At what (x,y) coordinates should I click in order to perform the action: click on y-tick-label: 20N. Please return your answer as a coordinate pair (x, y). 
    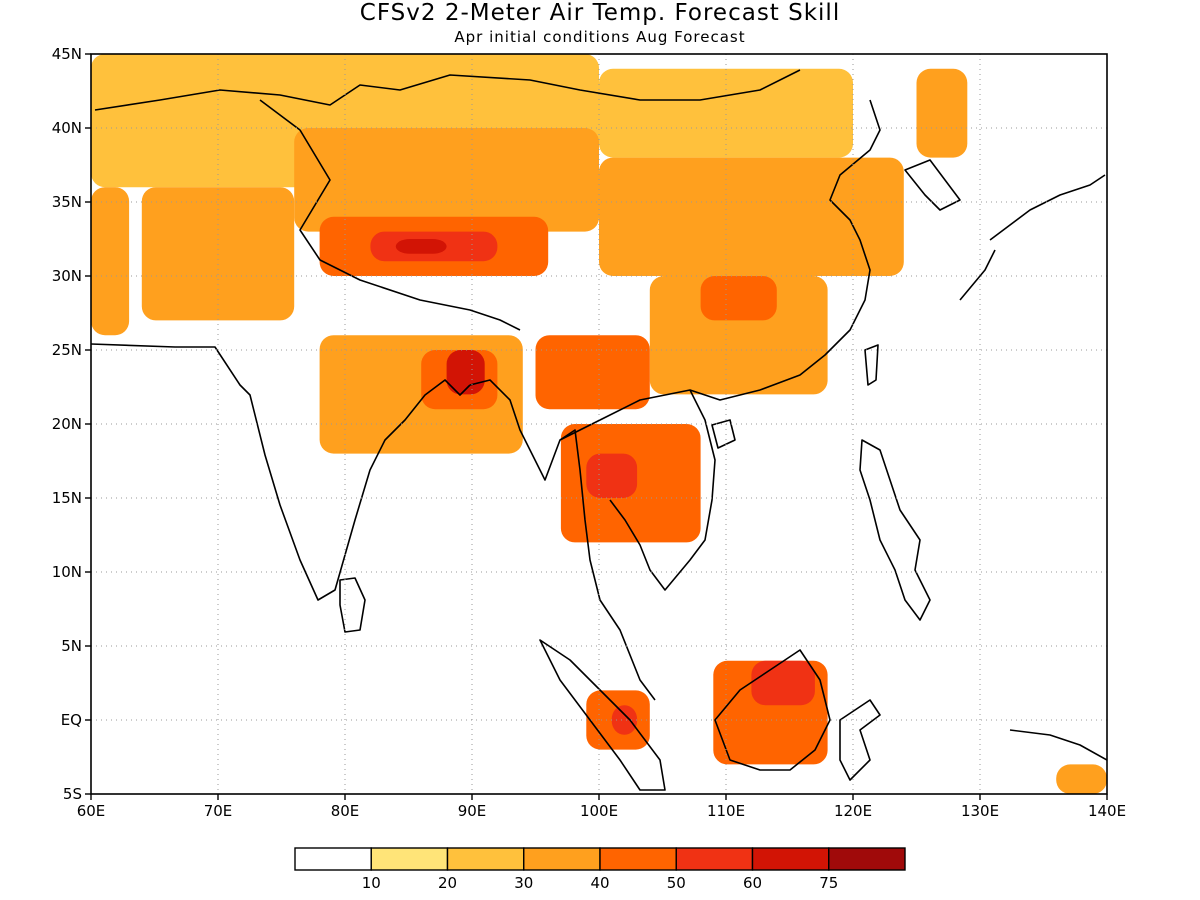
    Looking at the image, I should click on (67, 424).